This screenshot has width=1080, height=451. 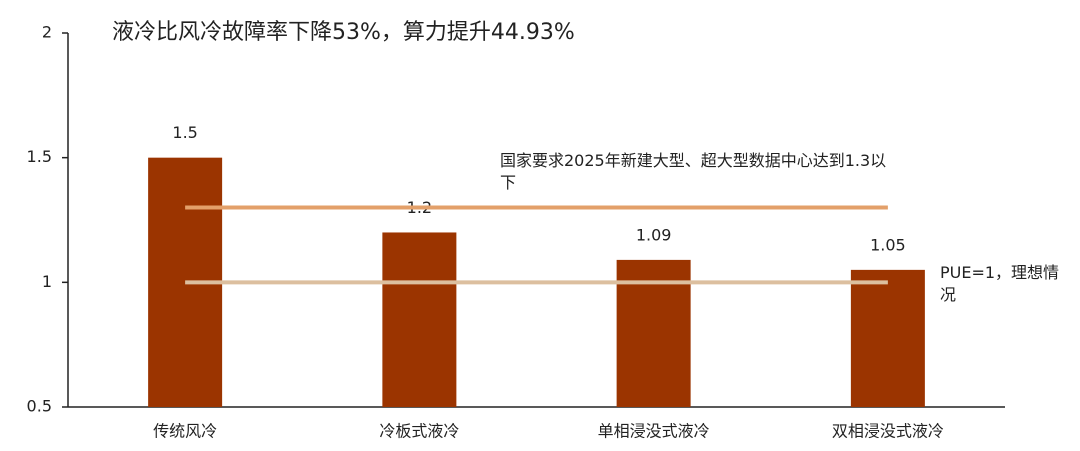 I want to click on value-label: 1.05, so click(x=888, y=244).